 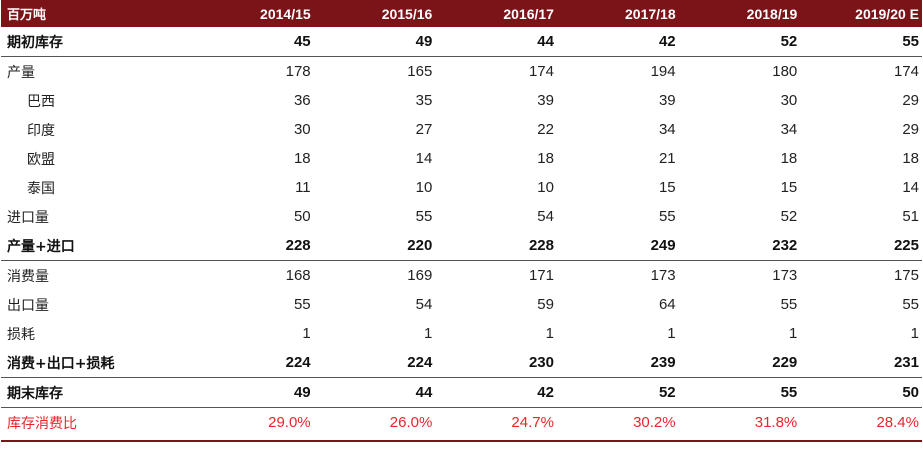 What do you see at coordinates (496, 42) in the screenshot?
I see `table-cell: 44` at bounding box center [496, 42].